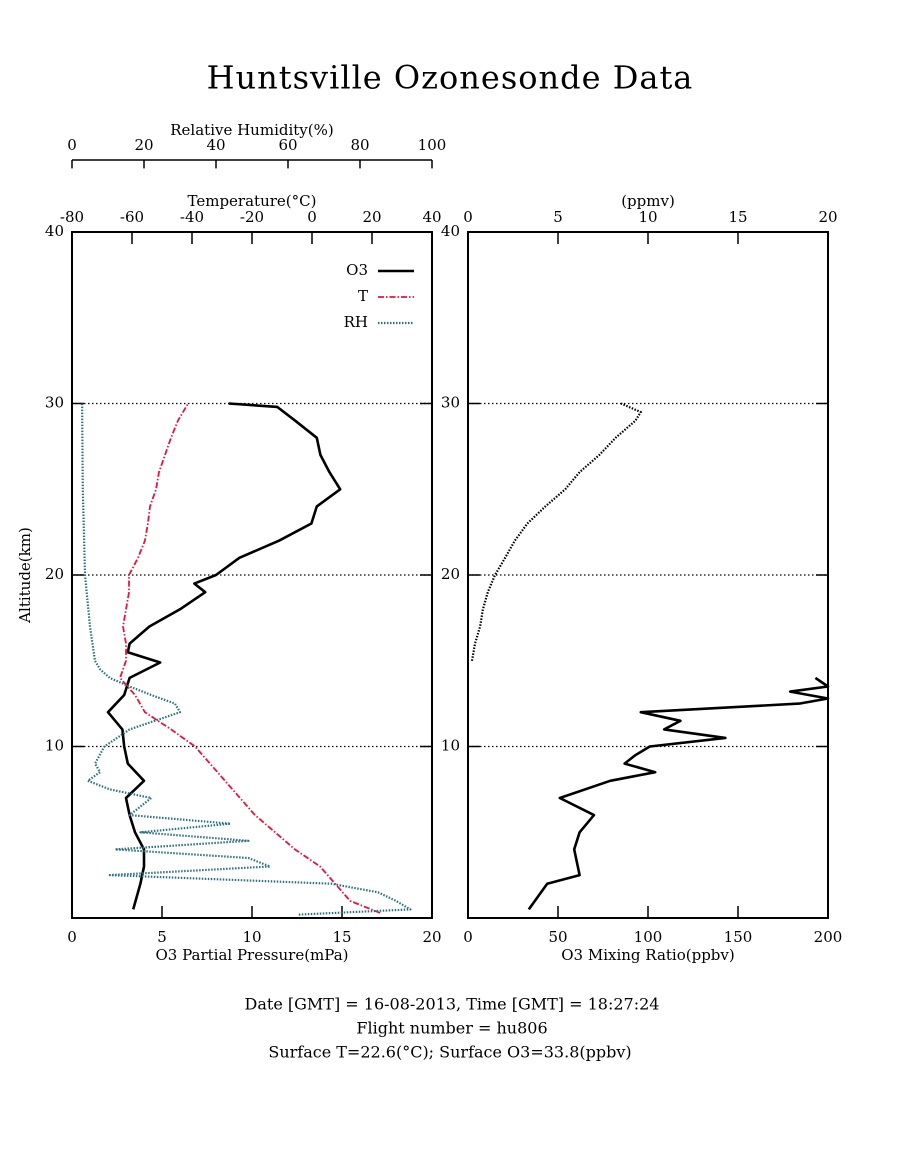 The height and width of the screenshot is (1150, 900). Describe the element at coordinates (356, 322) in the screenshot. I see `legend-label: RH` at that location.